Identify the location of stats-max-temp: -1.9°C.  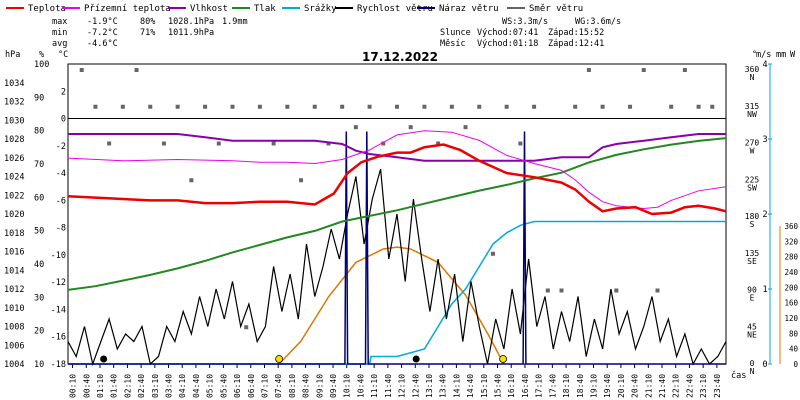
(102, 22).